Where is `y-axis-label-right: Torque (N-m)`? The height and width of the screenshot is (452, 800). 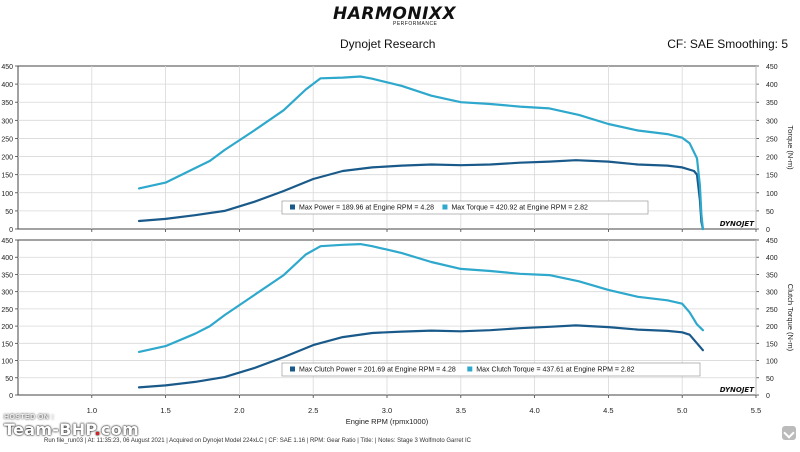 y-axis-label-right: Torque (N-m) is located at coordinates (790, 147).